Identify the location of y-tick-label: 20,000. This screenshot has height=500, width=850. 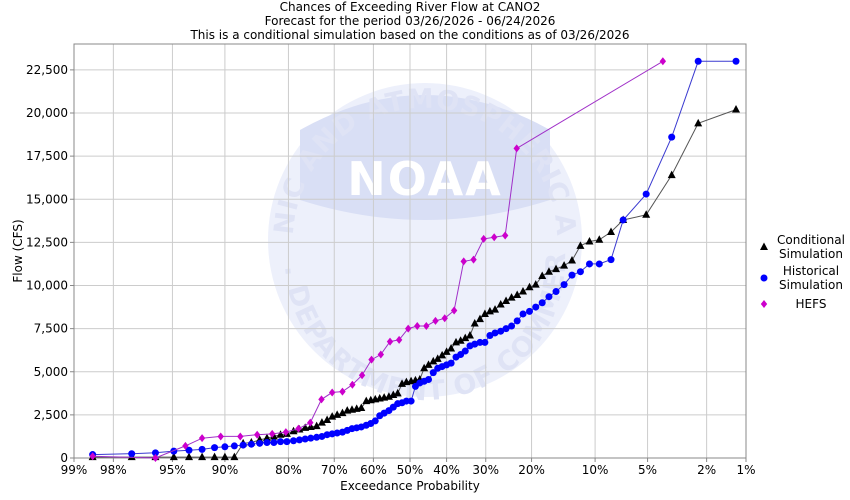
(47, 113).